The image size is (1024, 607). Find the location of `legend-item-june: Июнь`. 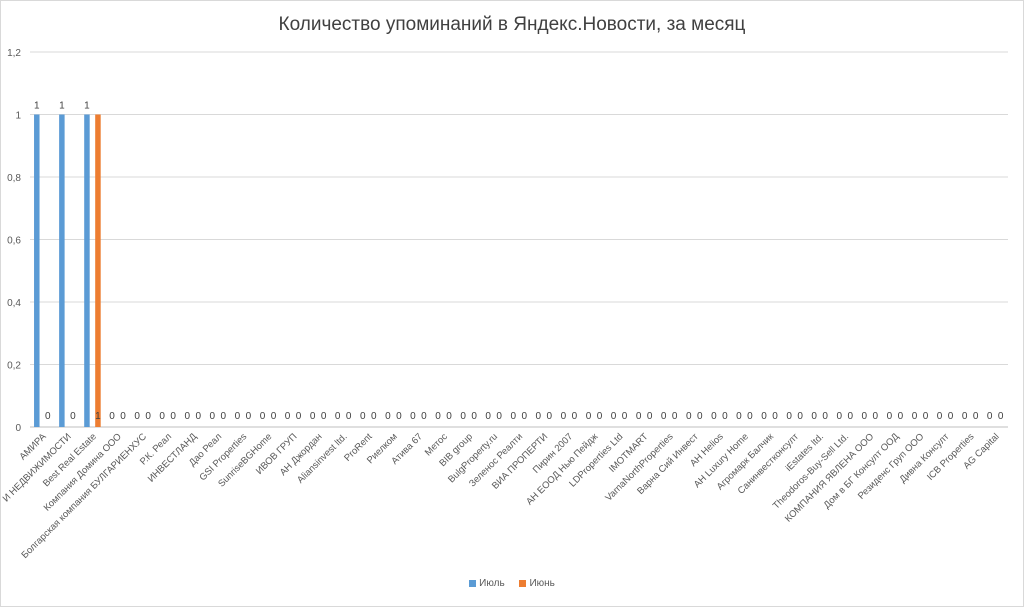

legend-item-june: Июнь is located at coordinates (537, 583).